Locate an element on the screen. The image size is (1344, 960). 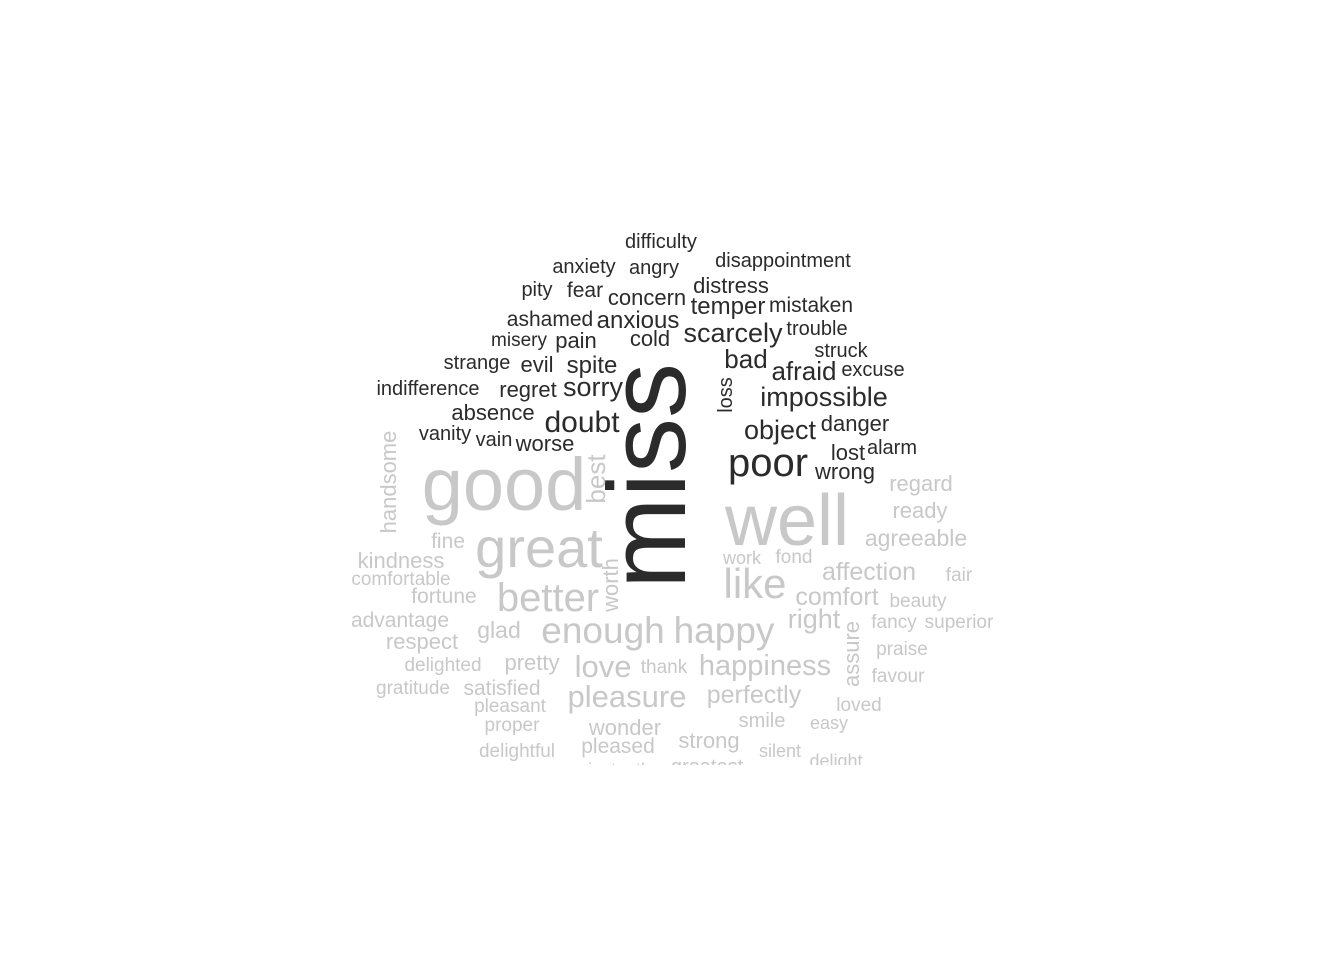
word-loss: loss is located at coordinates (726, 395).